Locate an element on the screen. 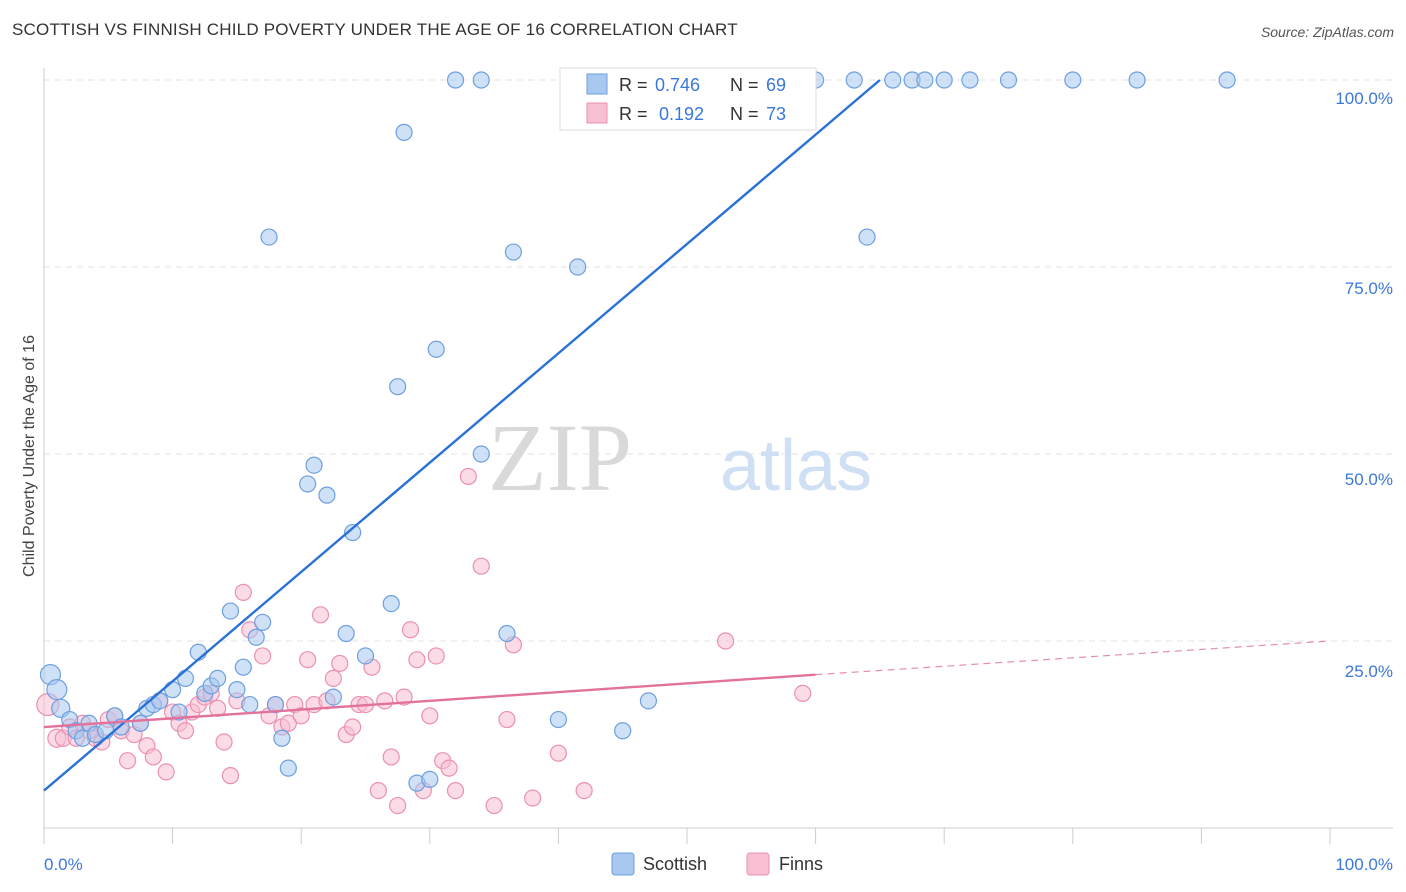 The height and width of the screenshot is (892, 1406). y-tick-label-50: 50.0% is located at coordinates (1369, 479).